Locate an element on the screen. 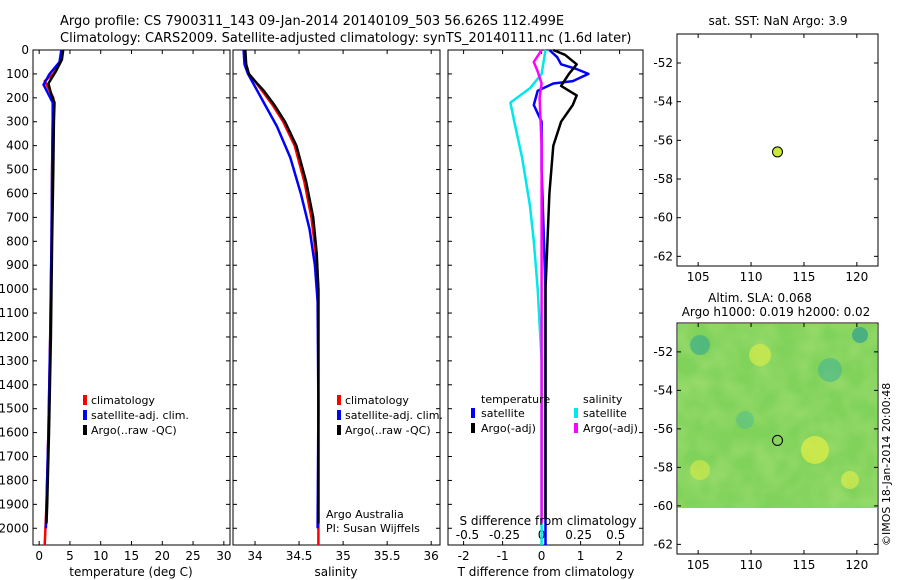 This screenshot has height=580, width=900. x-tick-label: 34 is located at coordinates (254, 556).